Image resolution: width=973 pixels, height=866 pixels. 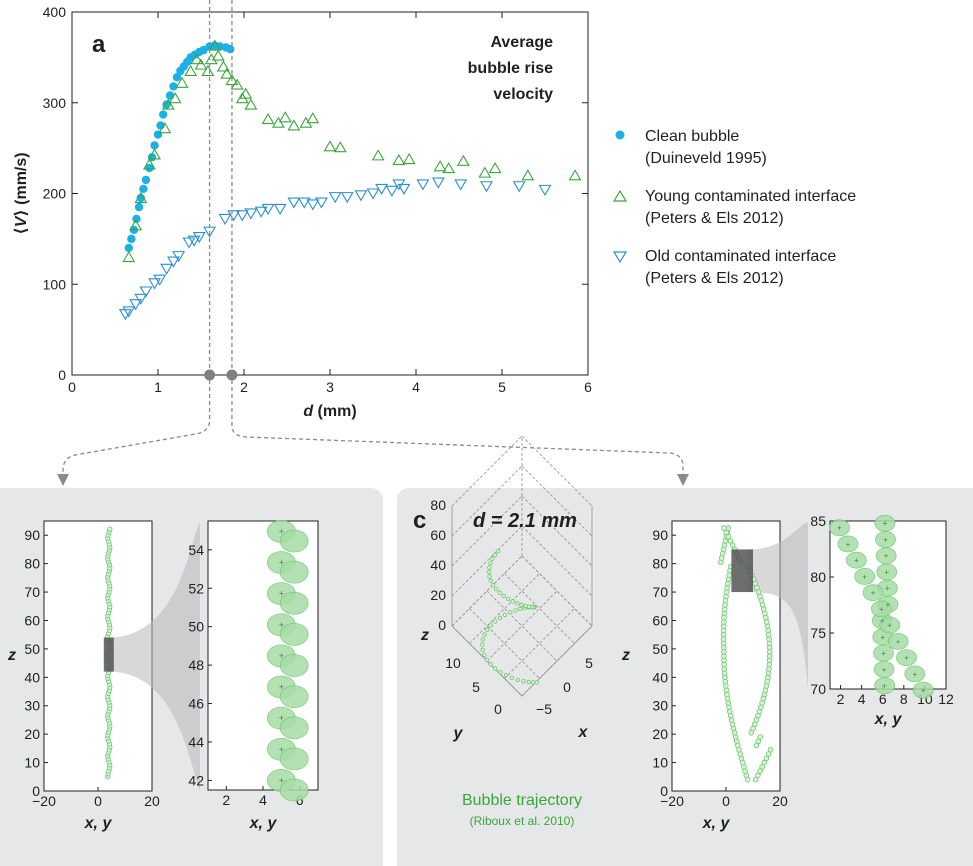 What do you see at coordinates (98, 801) in the screenshot?
I see `x-tick-label-b-left: 0` at bounding box center [98, 801].